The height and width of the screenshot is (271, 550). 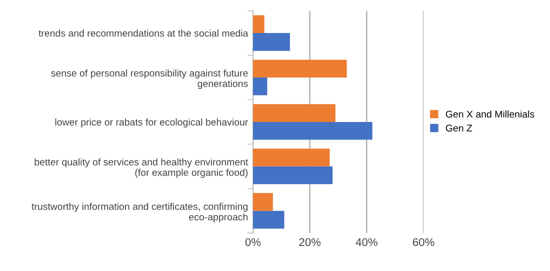 I want to click on x-tick-label: 40%, so click(x=367, y=242).